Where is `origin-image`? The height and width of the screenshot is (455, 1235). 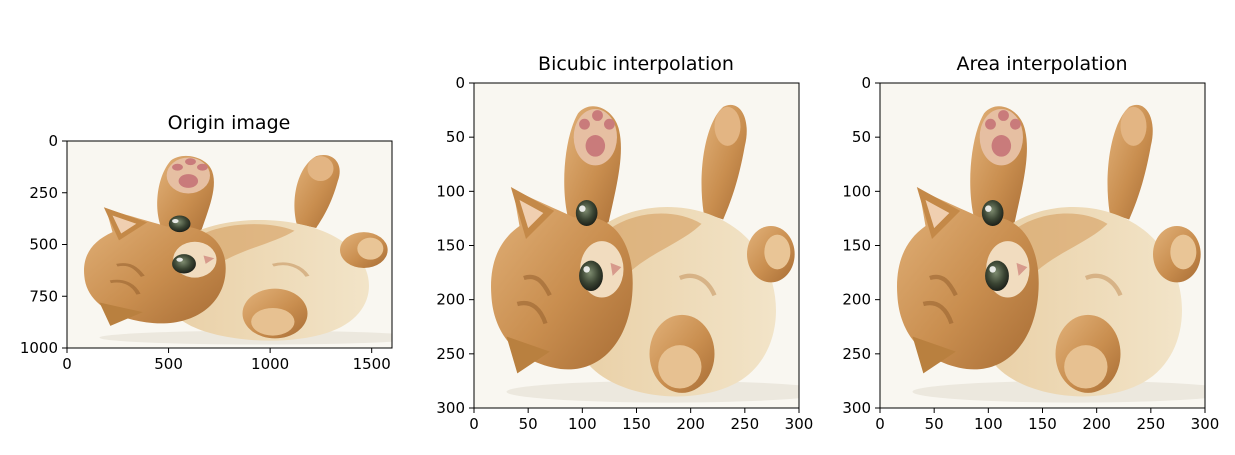 origin-image is located at coordinates (246, 244).